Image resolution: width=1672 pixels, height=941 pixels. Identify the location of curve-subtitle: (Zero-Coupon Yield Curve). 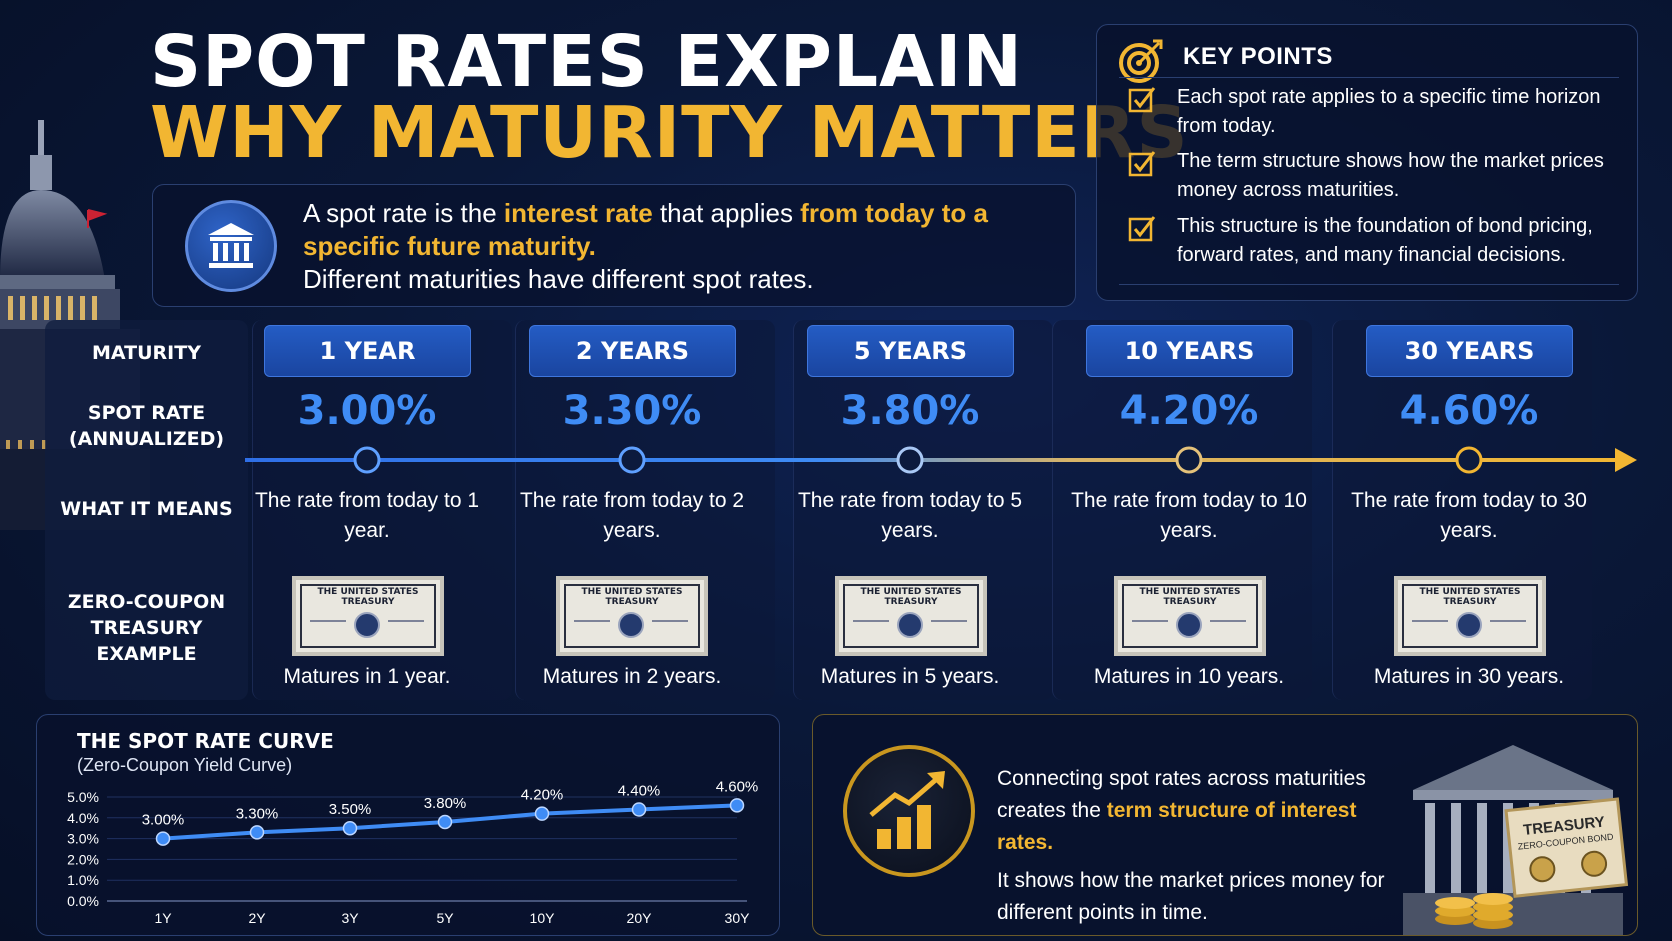
(185, 765).